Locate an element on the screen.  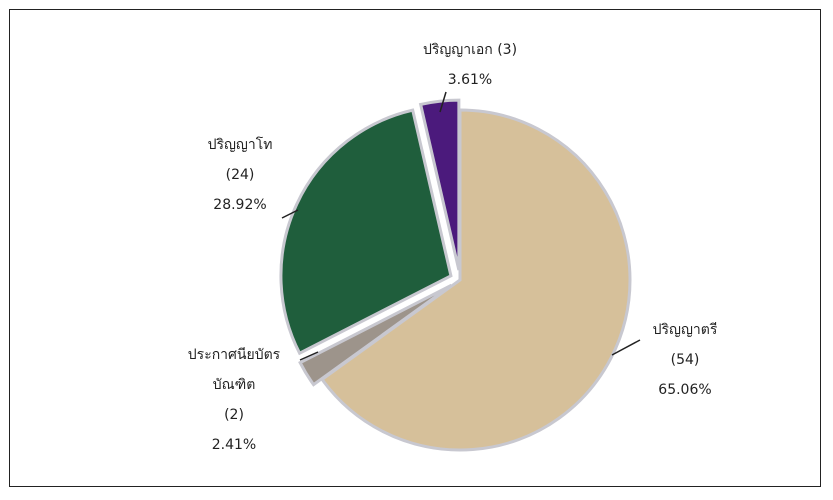
slice-label: ปริญญาโท (24) 28.92% is located at coordinates (240, 175).